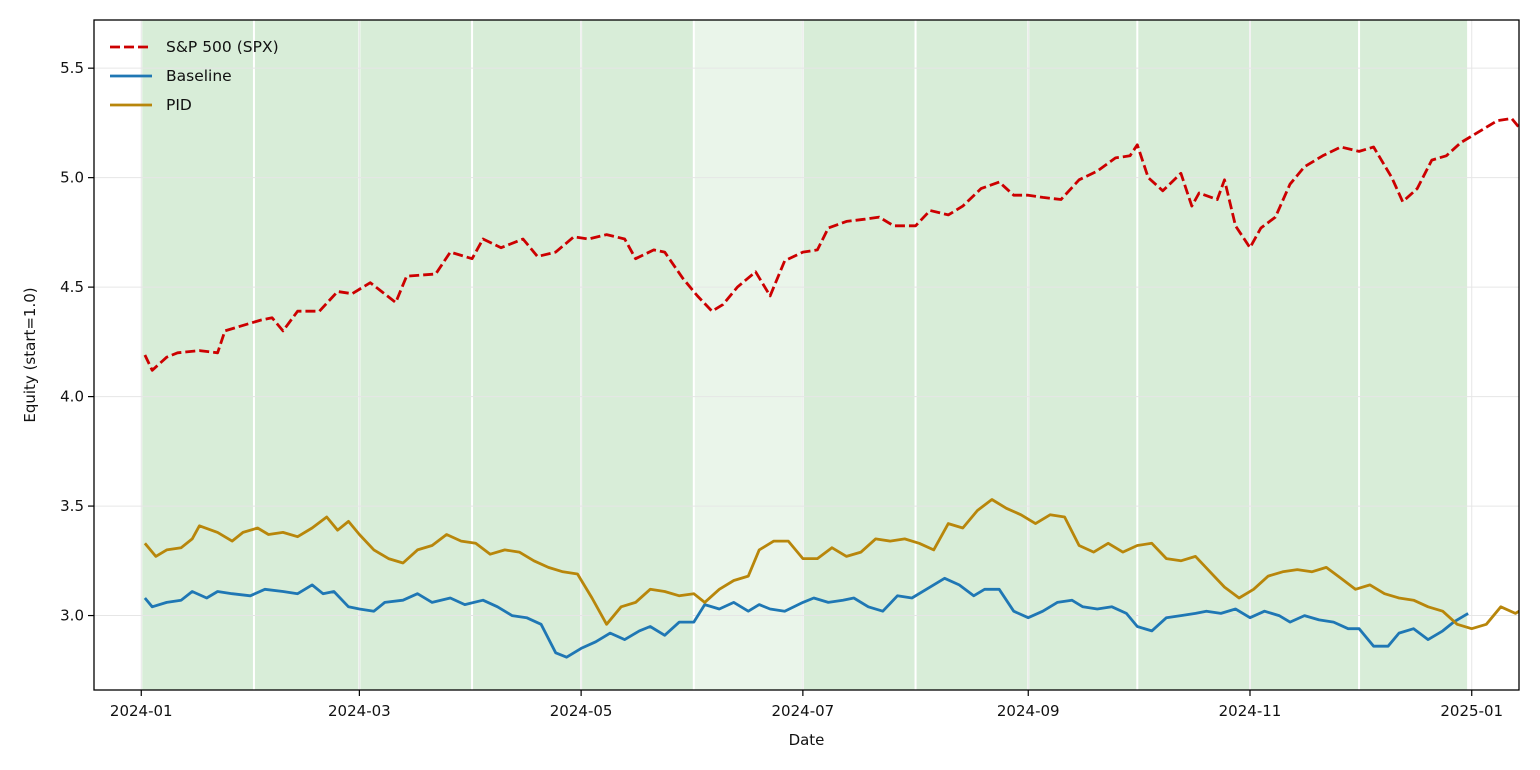 This screenshot has height=770, width=1540. What do you see at coordinates (141, 711) in the screenshot?
I see `x-tick-label-0: 2024-01` at bounding box center [141, 711].